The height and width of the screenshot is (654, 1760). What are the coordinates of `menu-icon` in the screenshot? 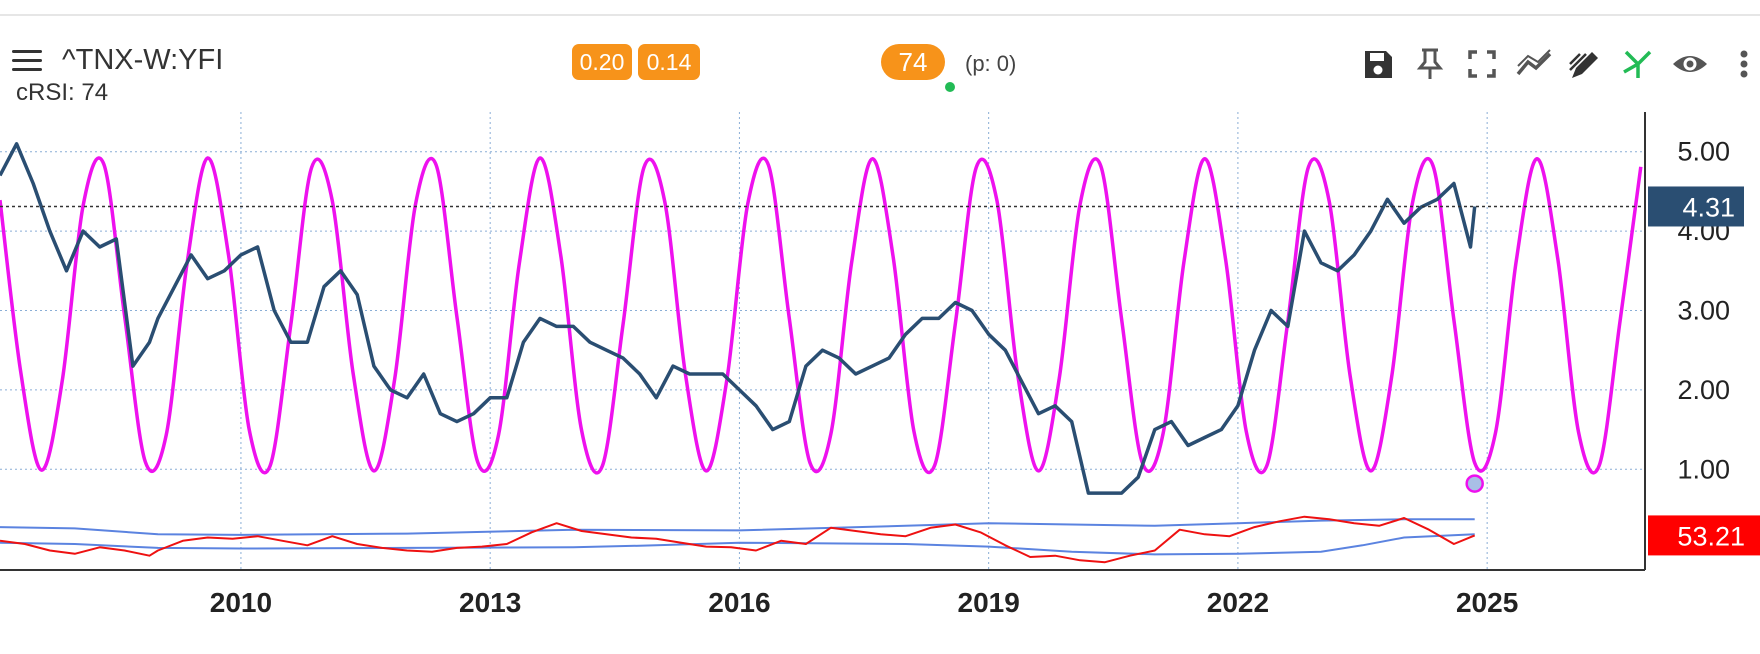 It's located at (27, 61).